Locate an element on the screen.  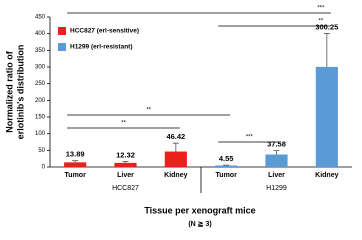
data-label: 13.89 is located at coordinates (75, 154).